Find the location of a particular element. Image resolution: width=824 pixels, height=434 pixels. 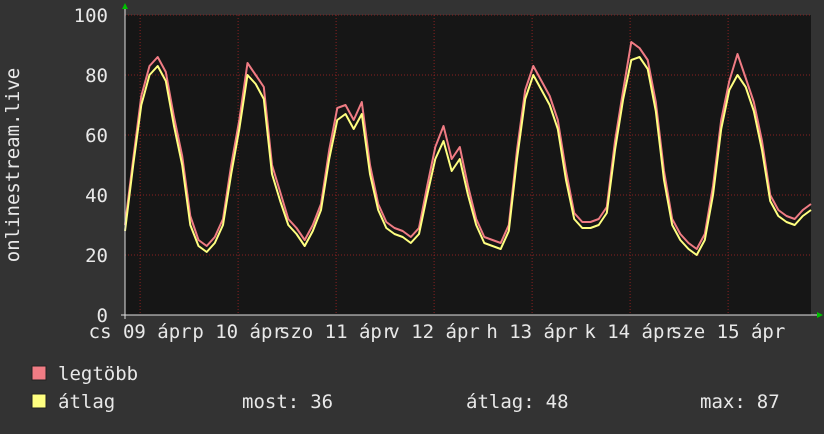

stat-label: max: is located at coordinates (723, 402).